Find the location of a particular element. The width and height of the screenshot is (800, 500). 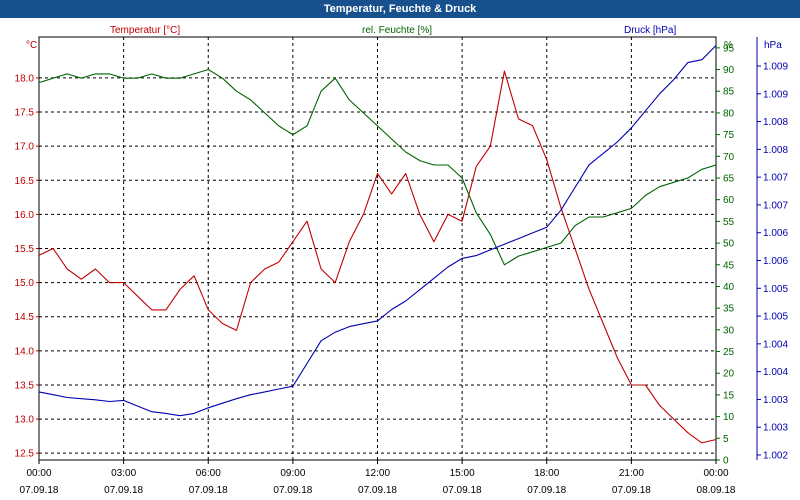

humidity-tick-label: 20 is located at coordinates (729, 374).